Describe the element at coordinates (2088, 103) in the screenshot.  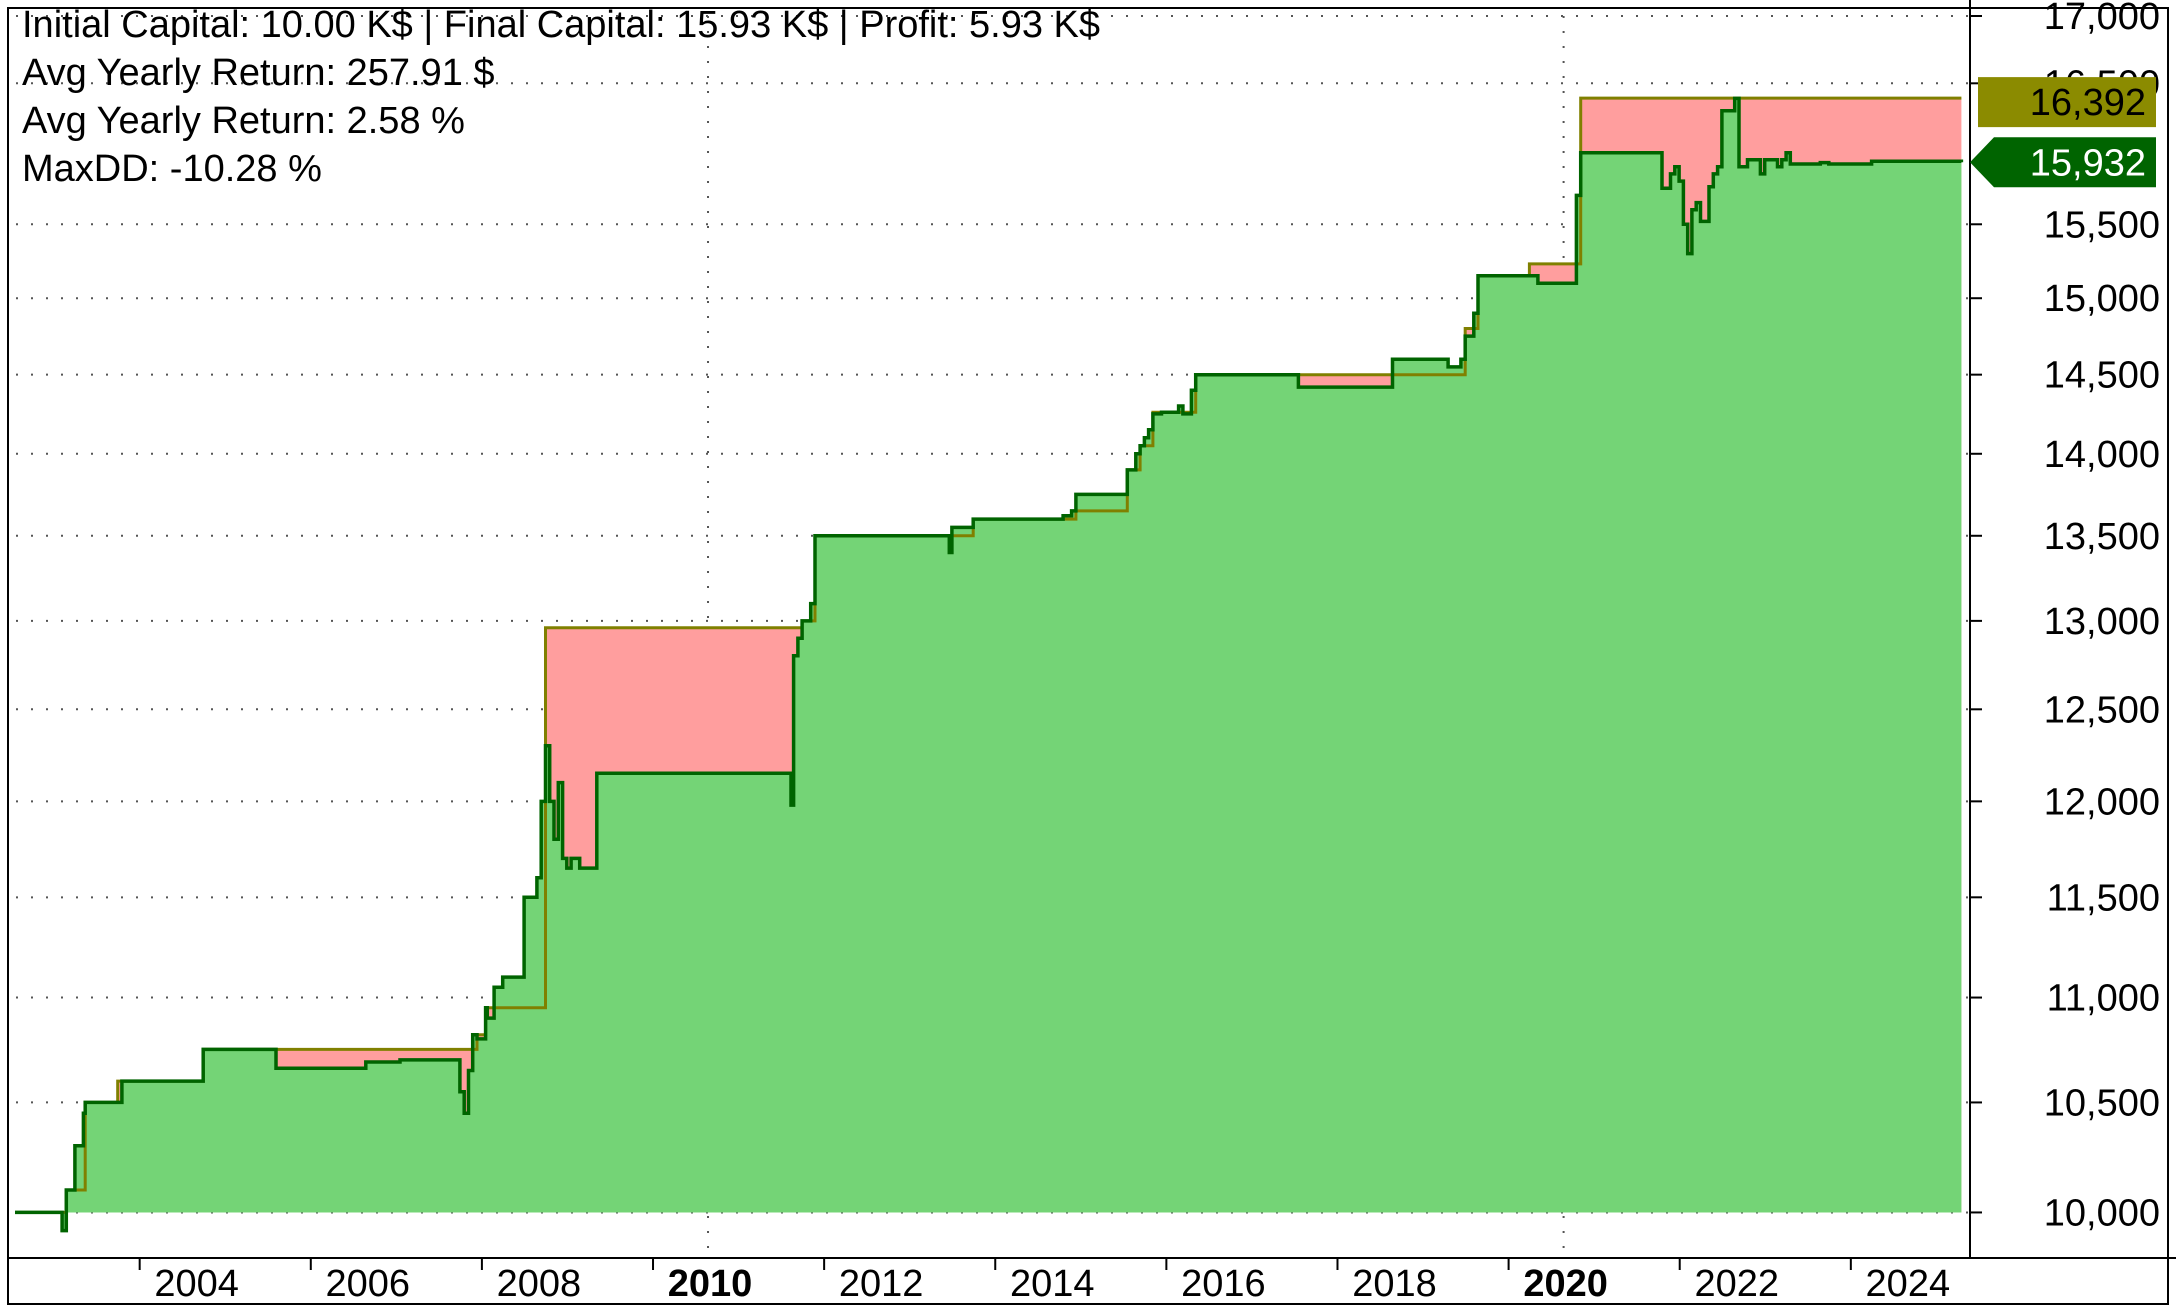
I see `last-value-text: 16,392` at that location.